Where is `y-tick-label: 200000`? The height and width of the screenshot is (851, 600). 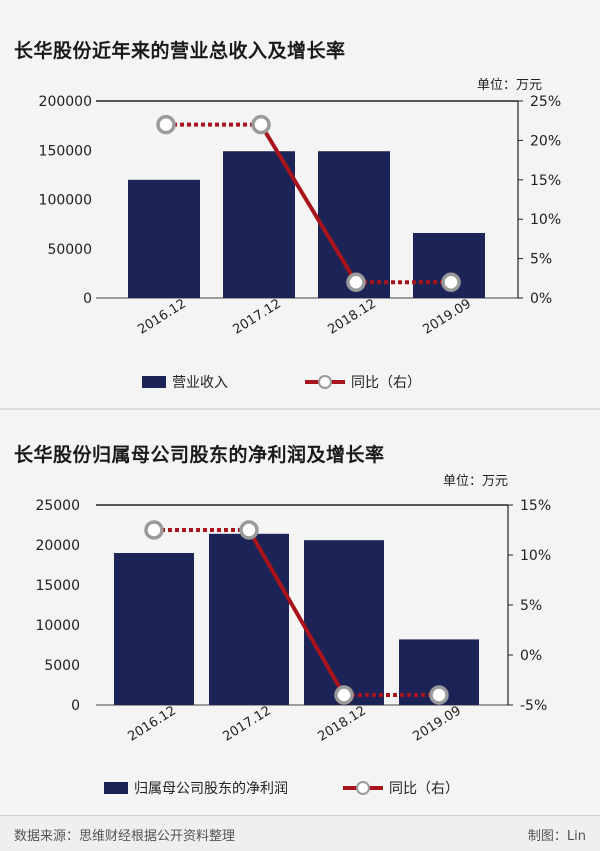
y-tick-label: 200000 is located at coordinates (65, 102).